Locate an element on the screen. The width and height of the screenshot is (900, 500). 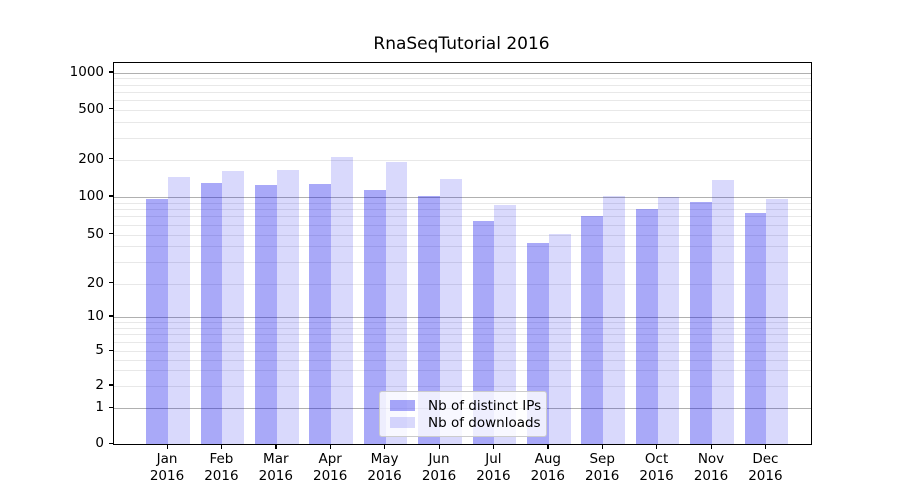
bar-downloads-jan is located at coordinates (179, 310).